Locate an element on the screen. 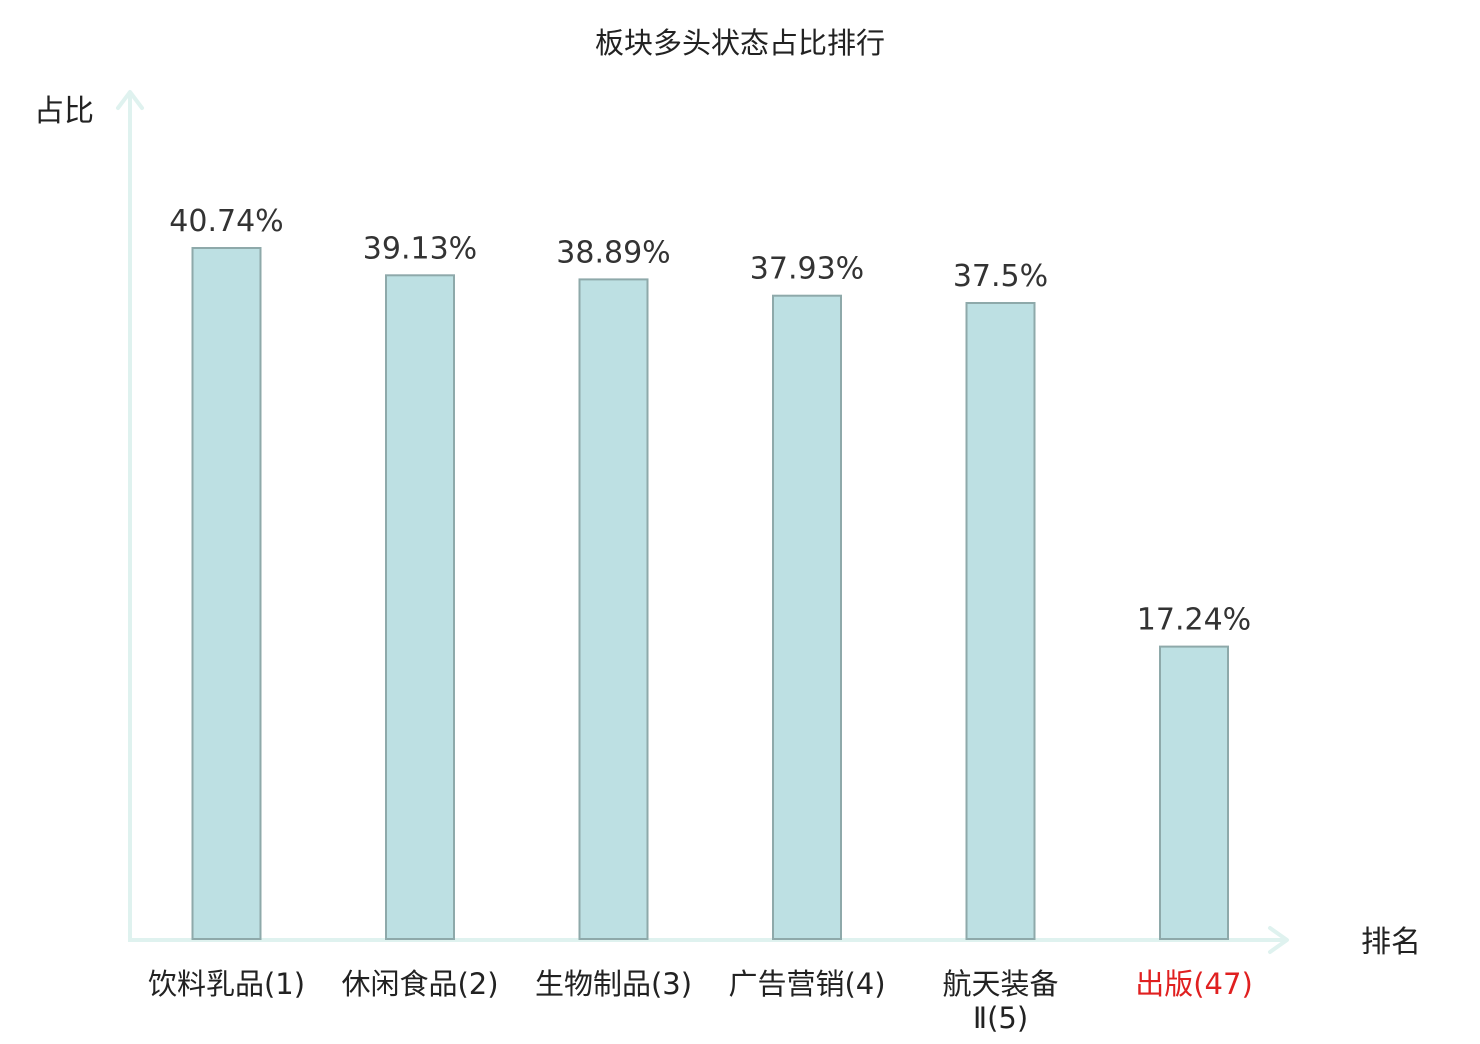 This screenshot has width=1480, height=1044. x-axis-arrow is located at coordinates (1278, 940).